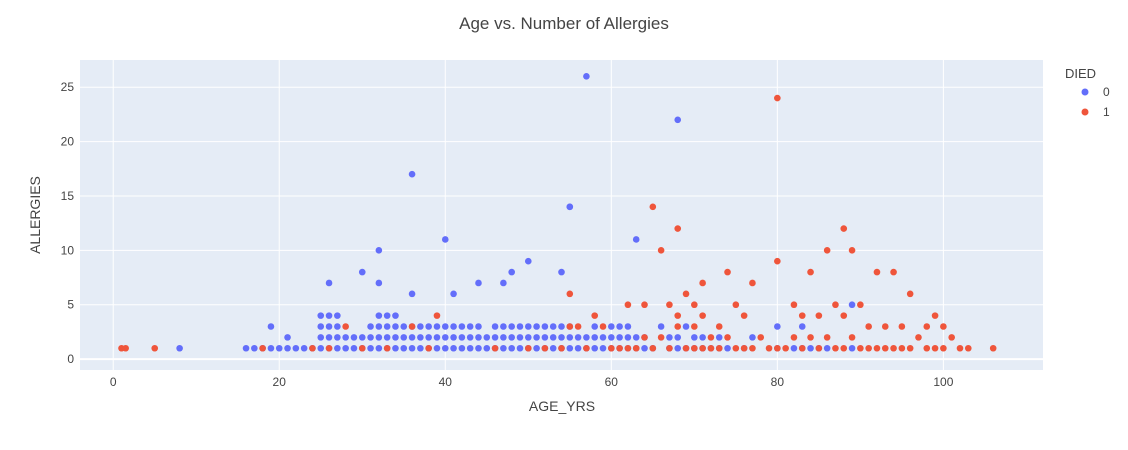 The height and width of the screenshot is (450, 1128). I want to click on legend-item-1: 1, so click(1096, 112).